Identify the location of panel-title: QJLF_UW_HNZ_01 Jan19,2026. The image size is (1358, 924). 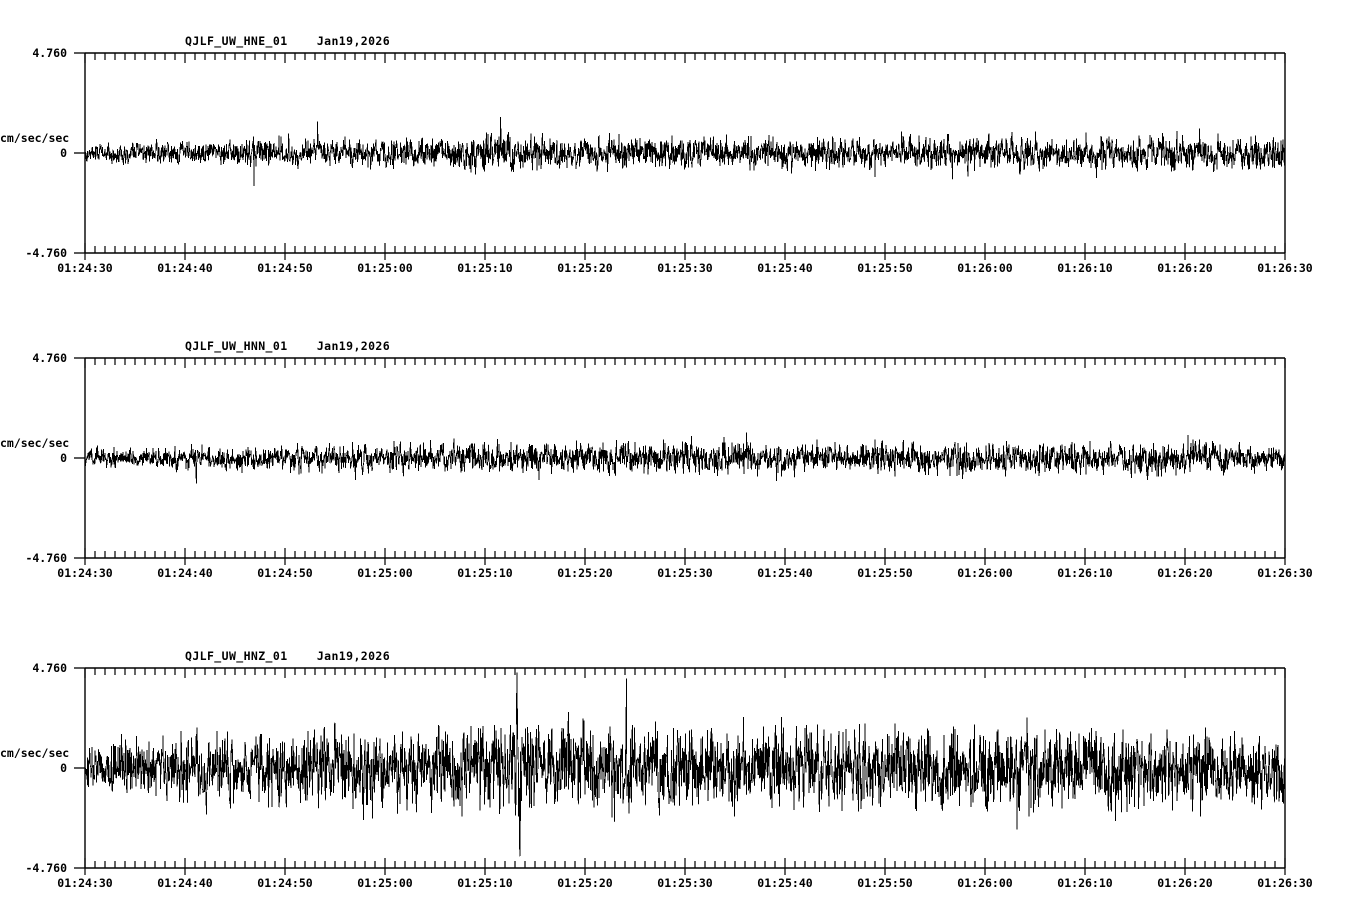
(288, 656).